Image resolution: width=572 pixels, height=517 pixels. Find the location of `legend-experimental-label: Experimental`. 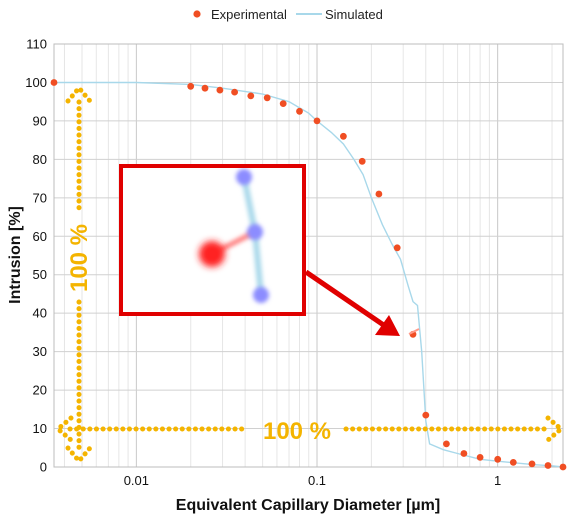

legend-experimental-label: Experimental is located at coordinates (249, 14).